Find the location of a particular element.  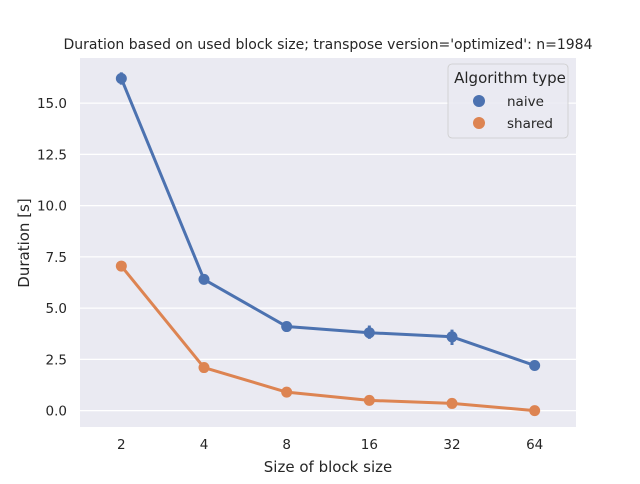

y-tick-label: 10.0 is located at coordinates (52, 207).